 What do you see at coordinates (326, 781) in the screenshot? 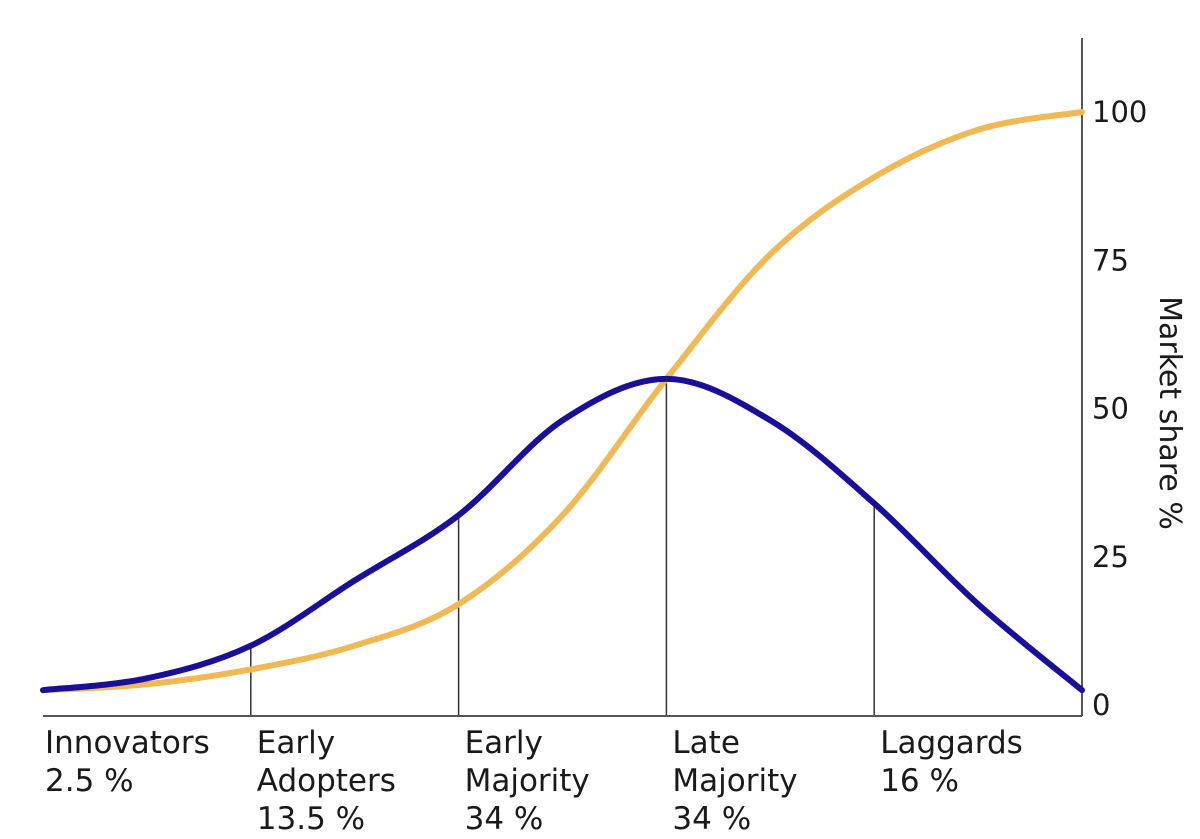
I see `segment-label-line: Adopters` at bounding box center [326, 781].